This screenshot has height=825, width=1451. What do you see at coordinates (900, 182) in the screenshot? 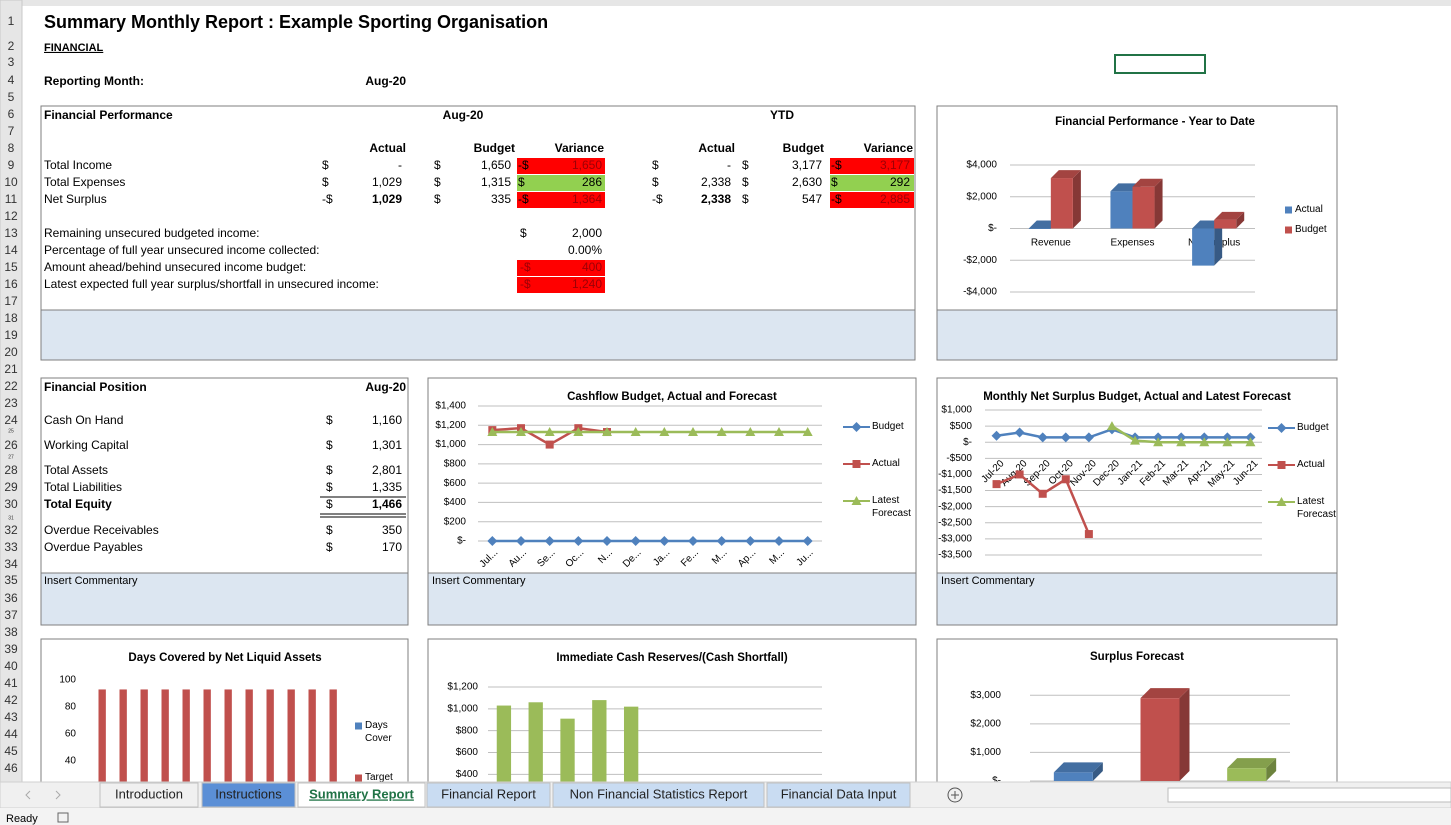
I see `cell: 292` at bounding box center [900, 182].